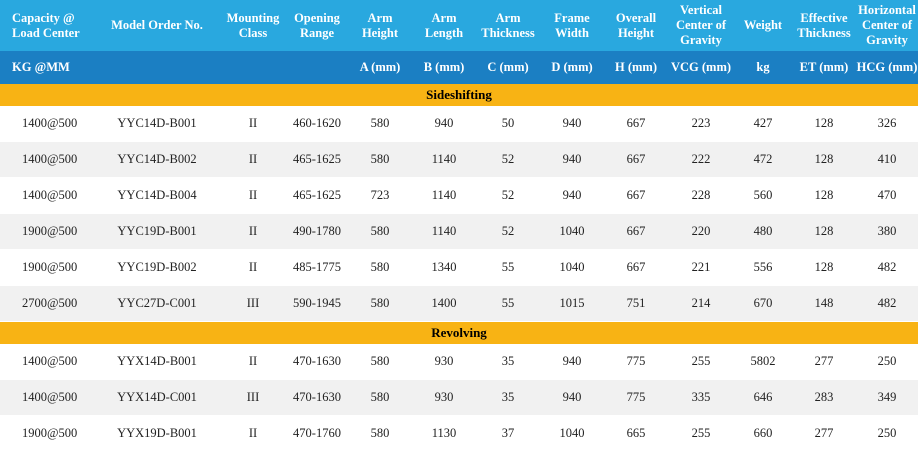 The image size is (918, 452). Describe the element at coordinates (701, 397) in the screenshot. I see `cell-vcg: 335` at that location.